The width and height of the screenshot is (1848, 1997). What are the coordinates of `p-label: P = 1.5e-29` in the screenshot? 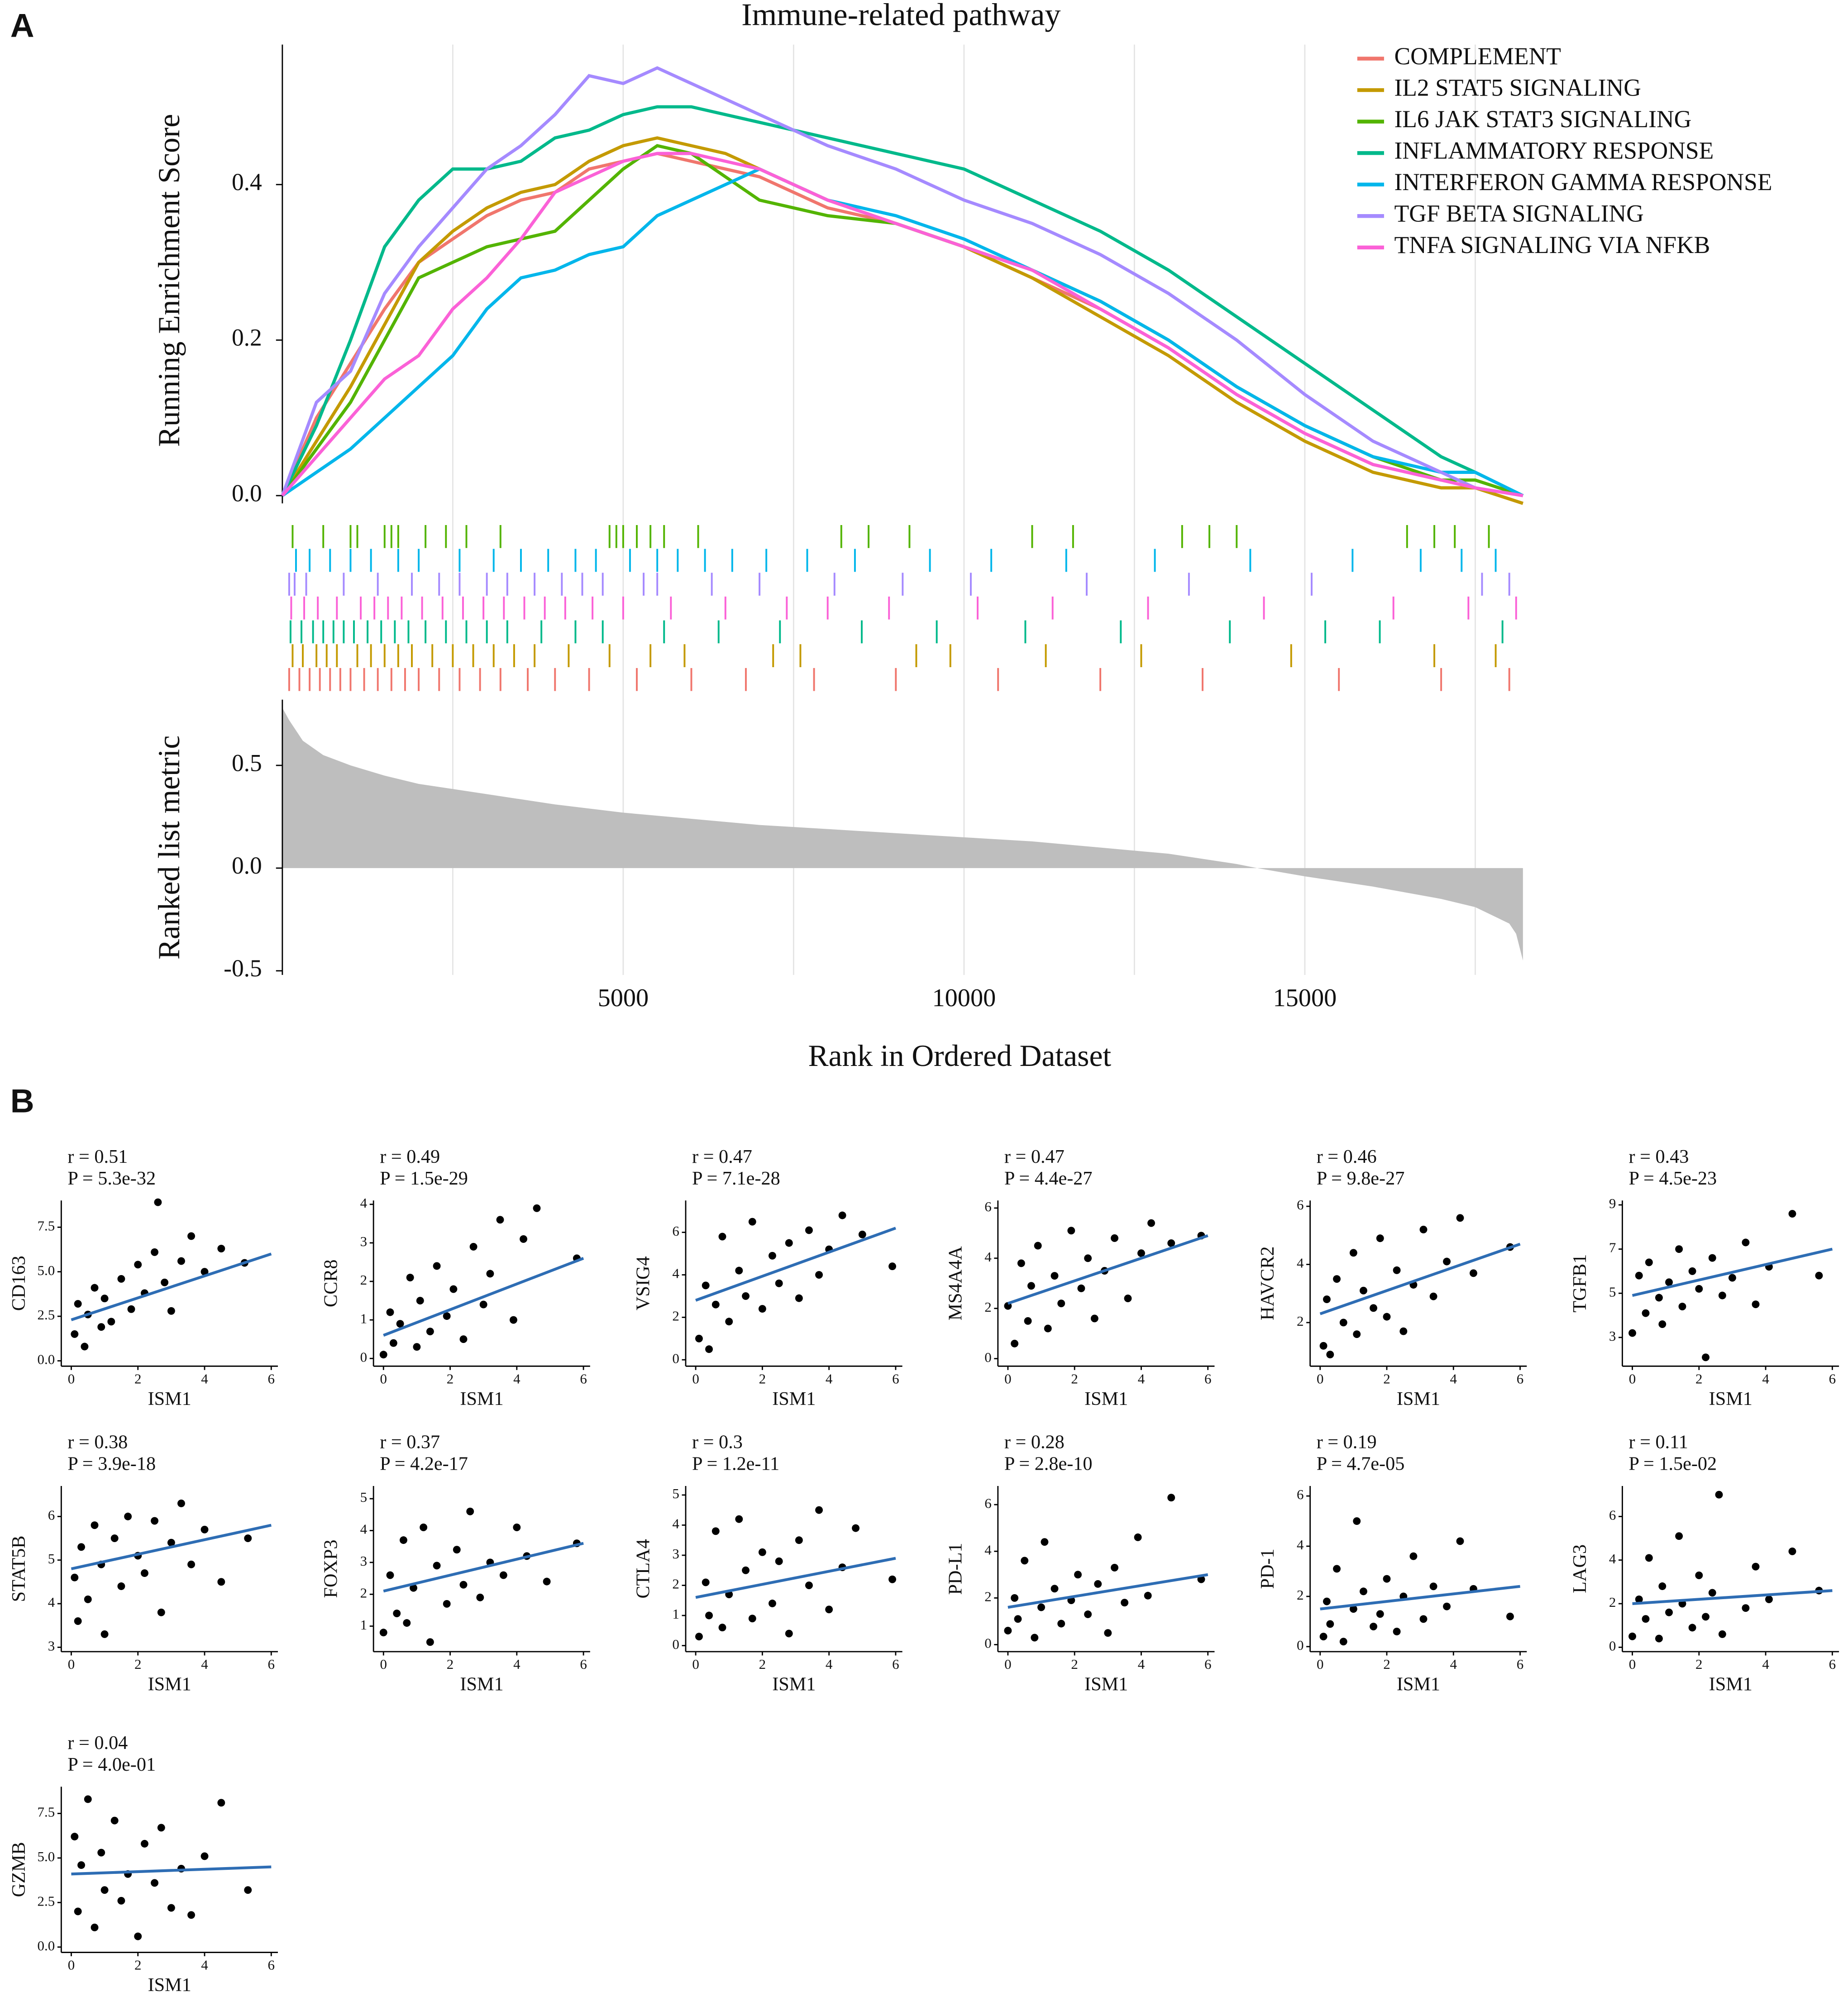 It's located at (424, 1178).